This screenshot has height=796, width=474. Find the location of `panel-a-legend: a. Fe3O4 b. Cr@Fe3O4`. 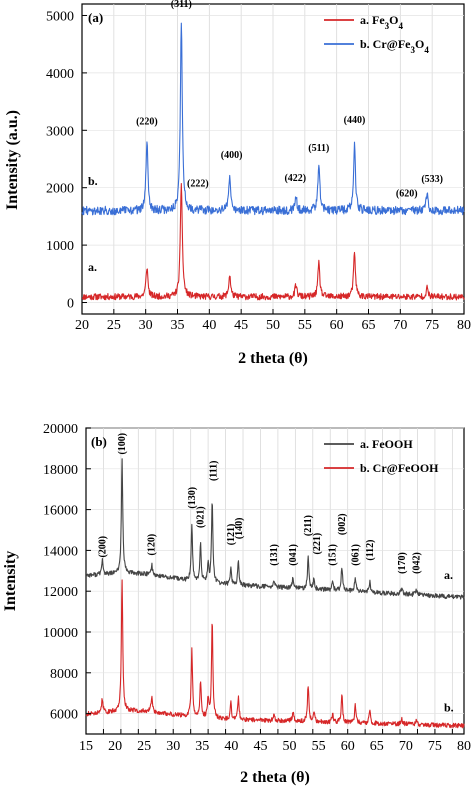

panel-a-legend: a. Fe3O4 b. Cr@Fe3O4 is located at coordinates (376, 34).